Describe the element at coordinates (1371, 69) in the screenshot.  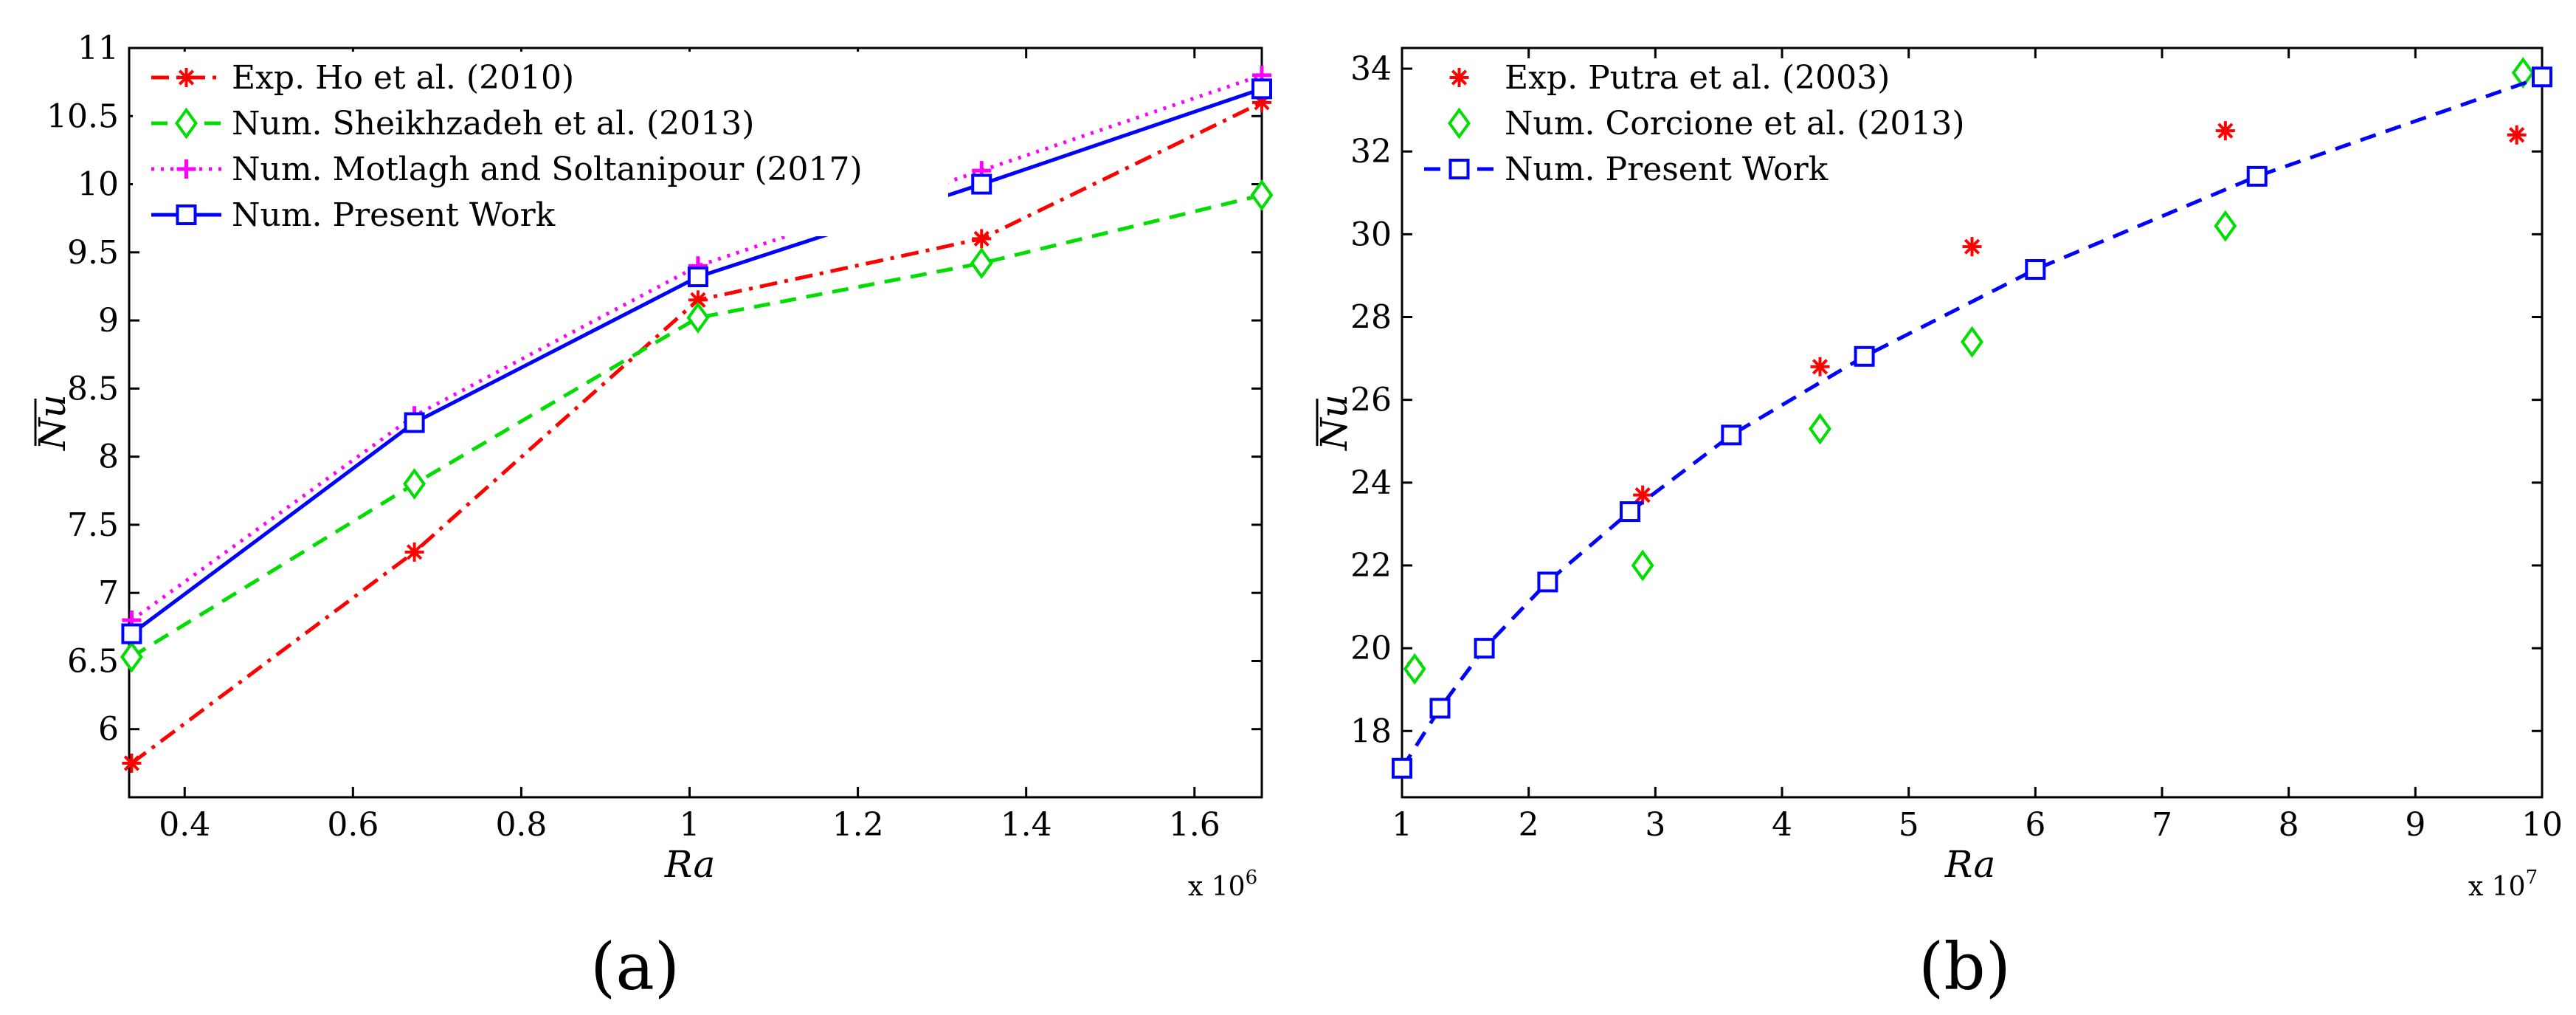
I see `y-tick-label: 34` at that location.